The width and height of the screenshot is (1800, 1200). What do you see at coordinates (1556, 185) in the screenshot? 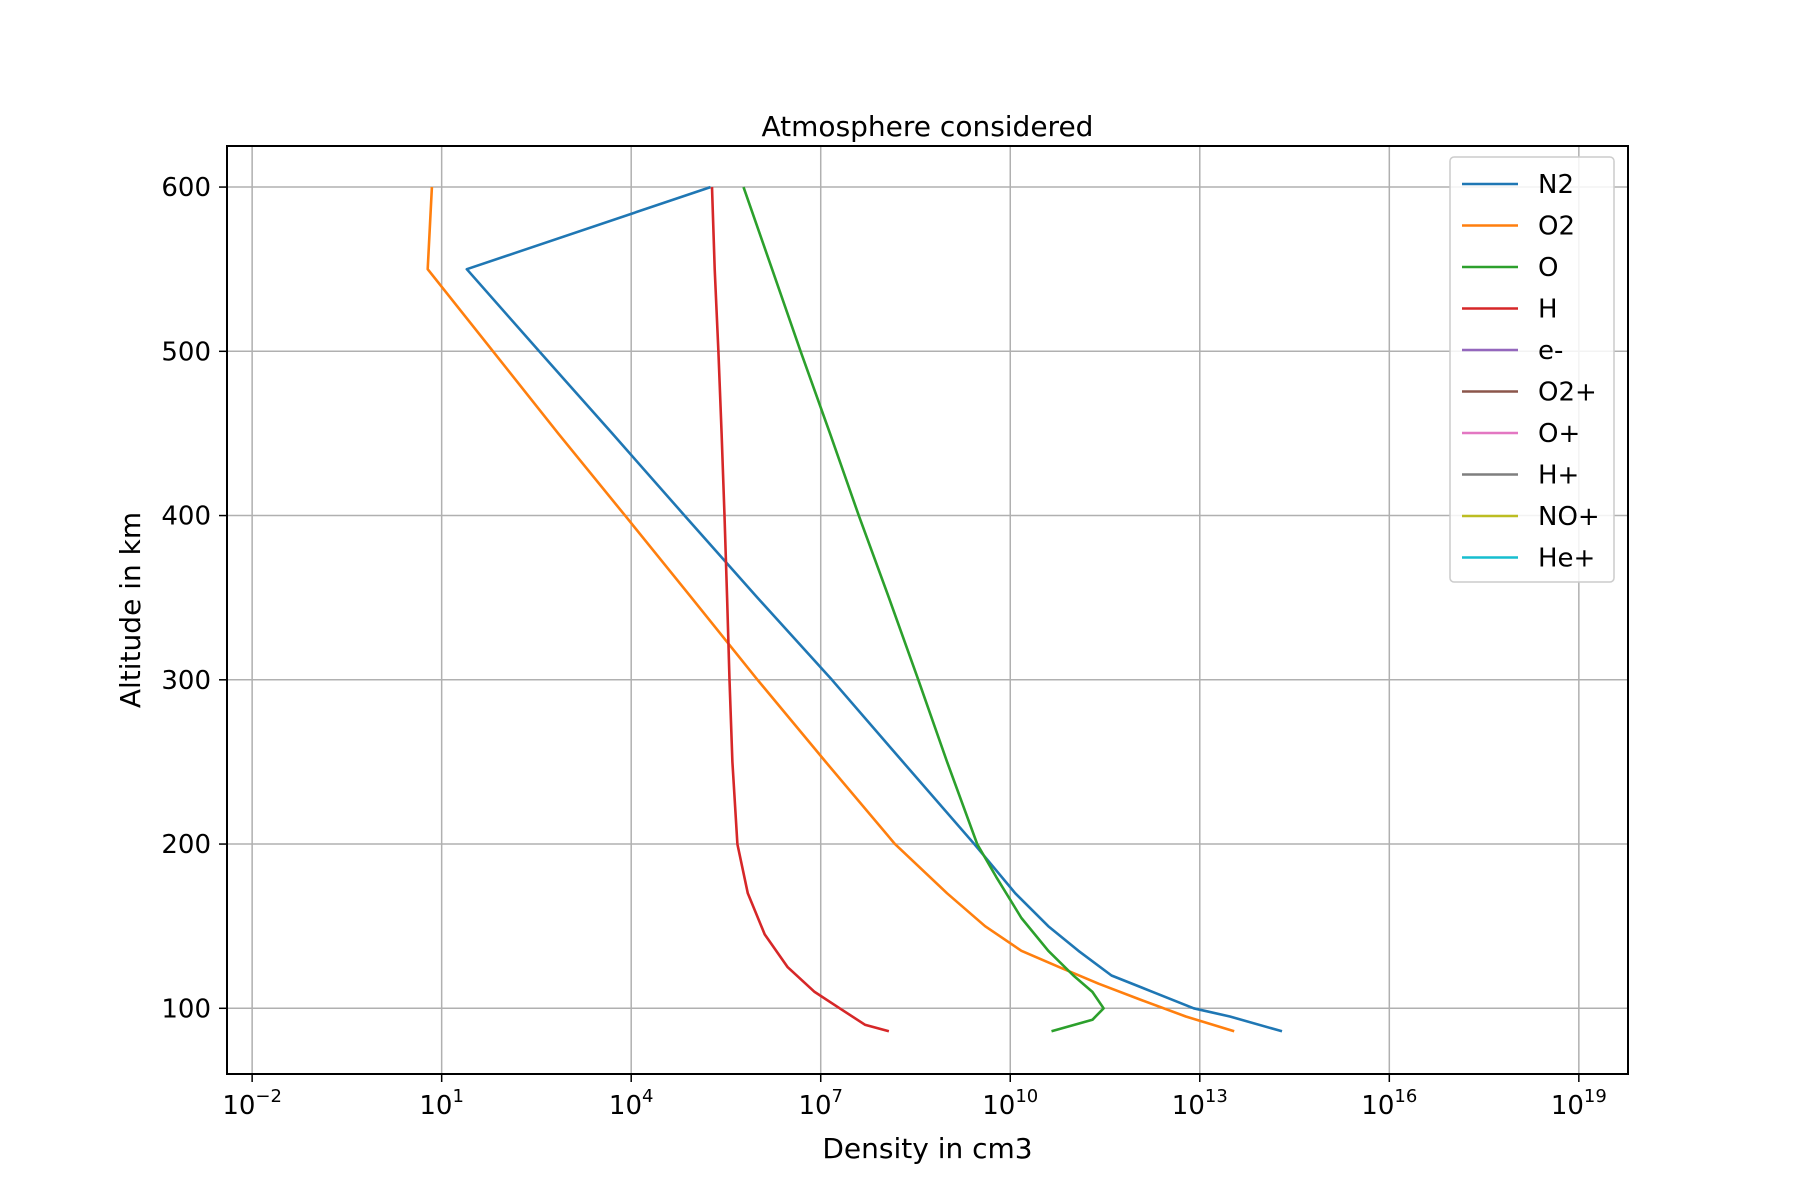
I see `legend-label: N2` at bounding box center [1556, 185].